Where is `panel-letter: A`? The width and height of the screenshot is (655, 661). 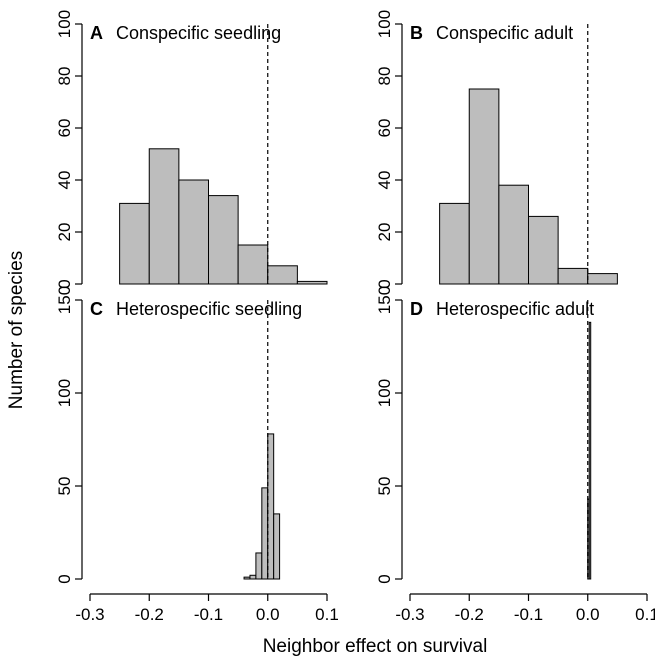 panel-letter: A is located at coordinates (96, 33).